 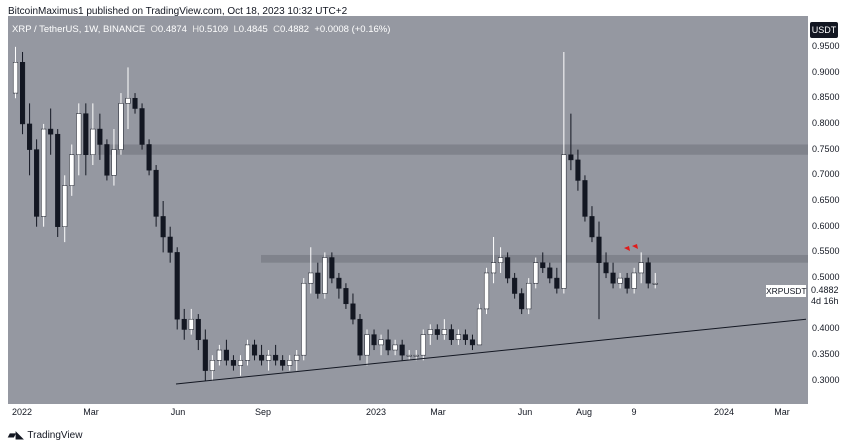 What do you see at coordinates (824, 30) in the screenshot?
I see `currency-button: USDT` at bounding box center [824, 30].